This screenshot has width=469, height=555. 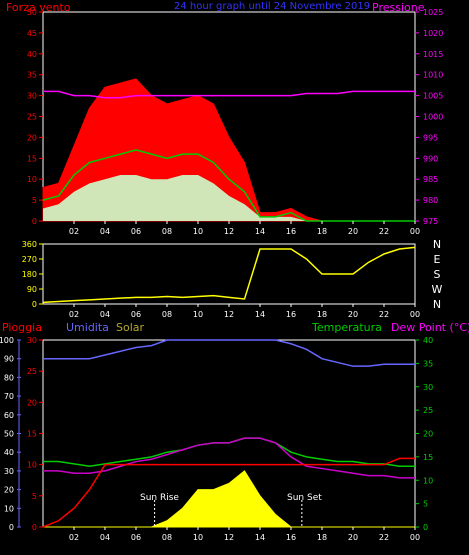 What do you see at coordinates (322, 314) in the screenshot?
I see `middle-x-tick-label: 18` at bounding box center [322, 314].